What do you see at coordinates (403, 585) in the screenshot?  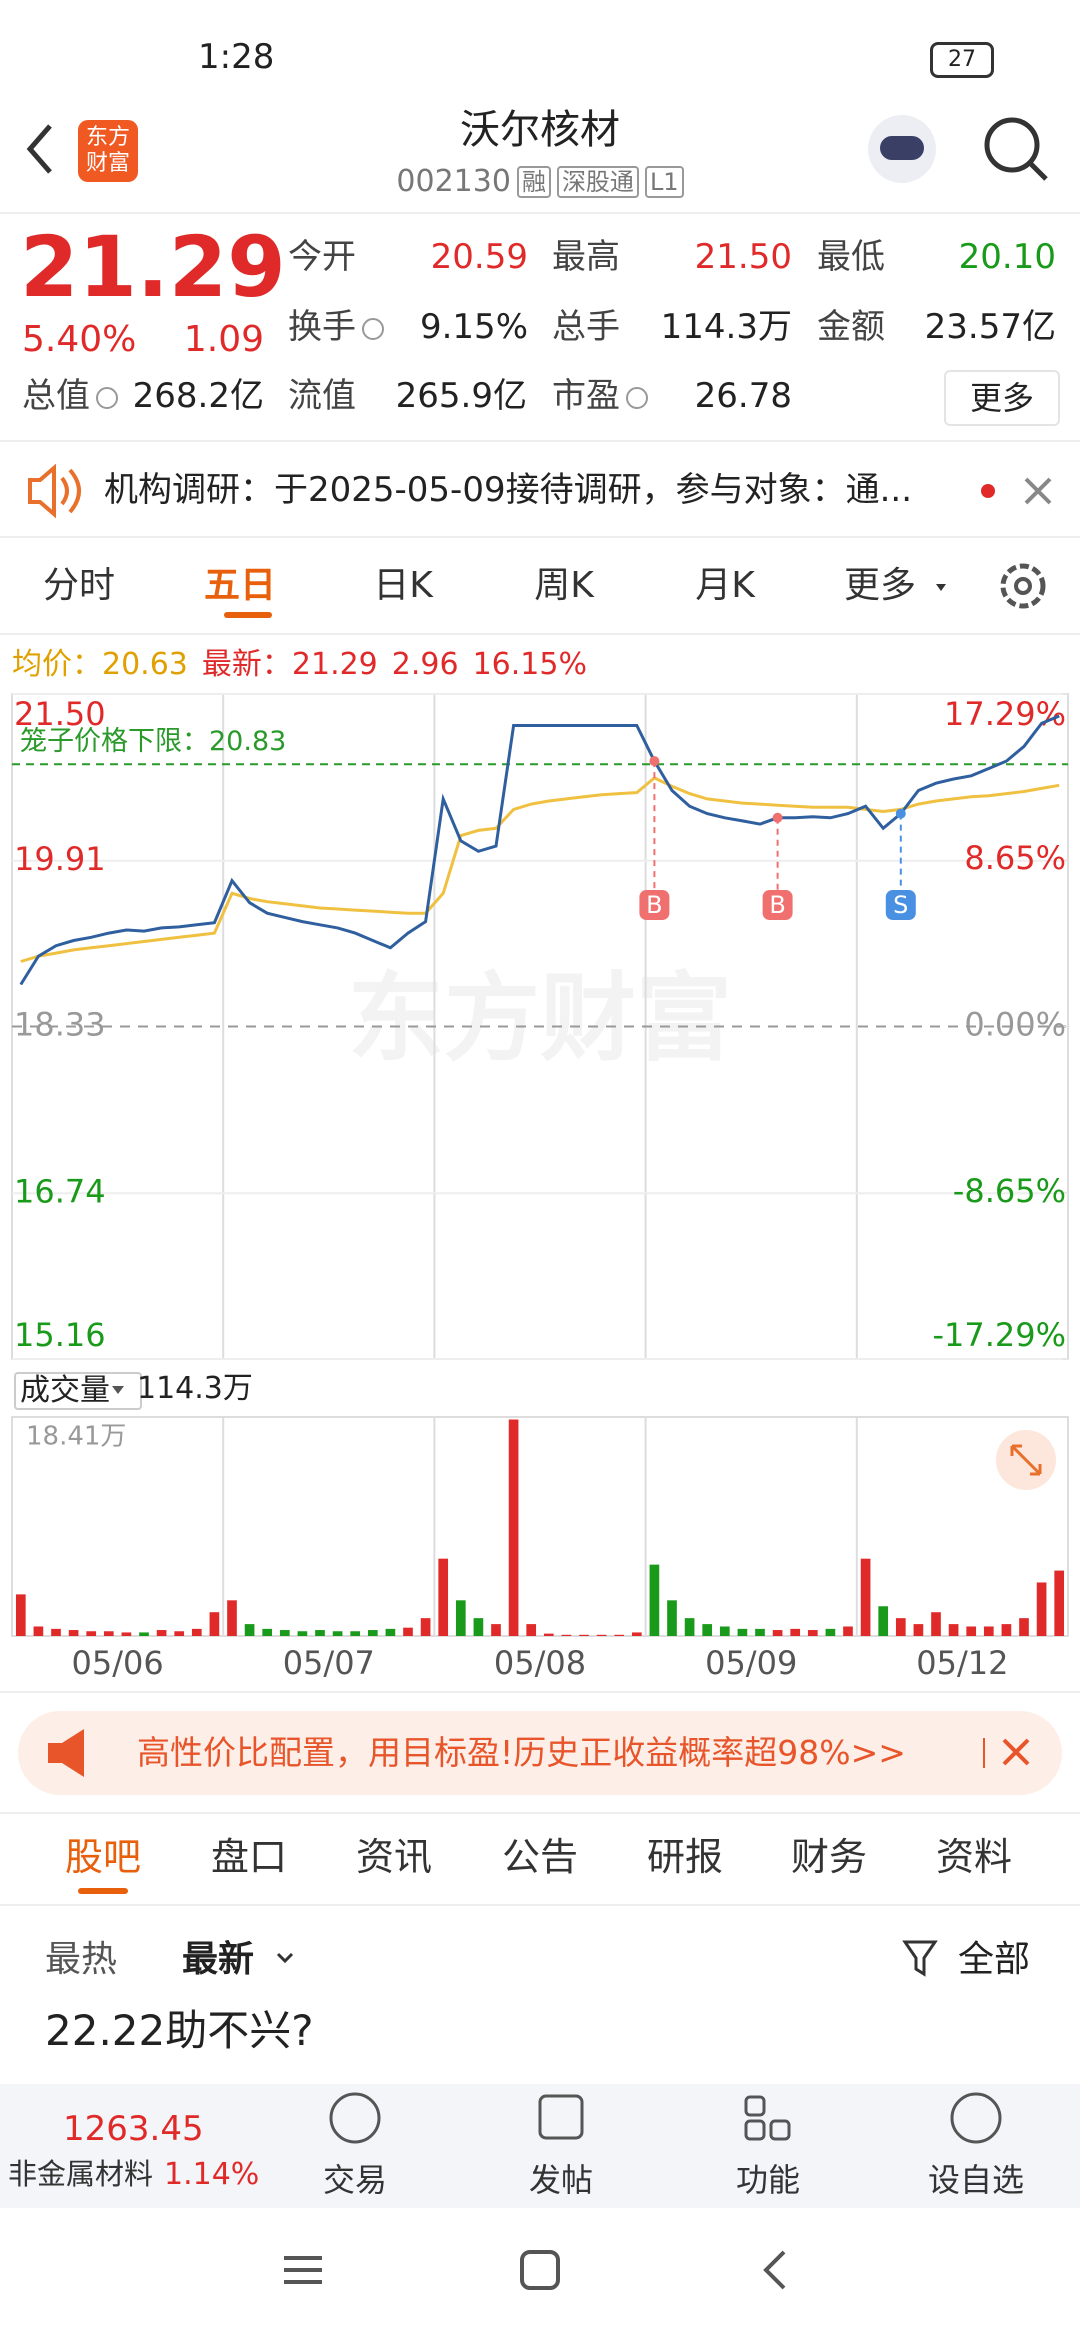 I see `chart-tab: 日K` at bounding box center [403, 585].